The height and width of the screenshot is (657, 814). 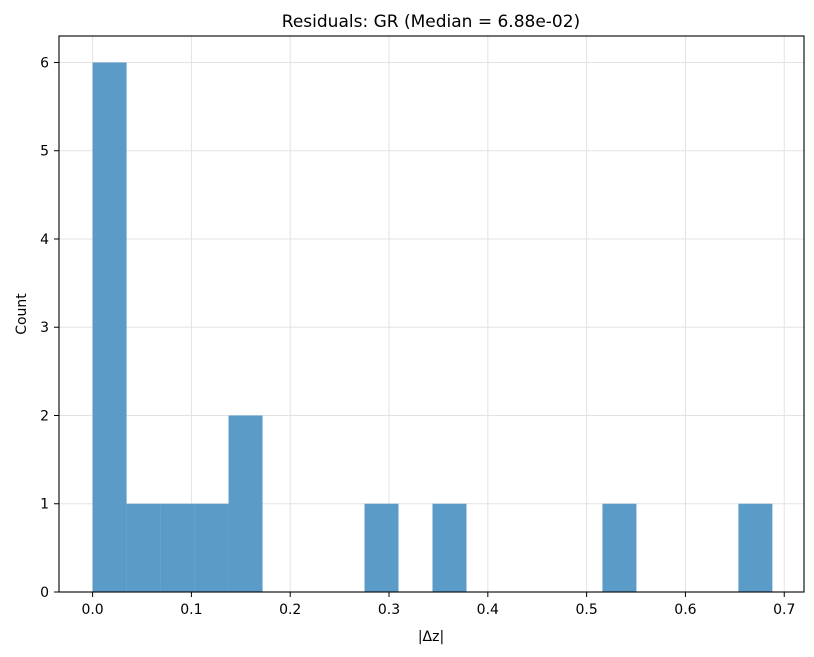 What do you see at coordinates (685, 610) in the screenshot?
I see `x-tick-label: 0.6` at bounding box center [685, 610].